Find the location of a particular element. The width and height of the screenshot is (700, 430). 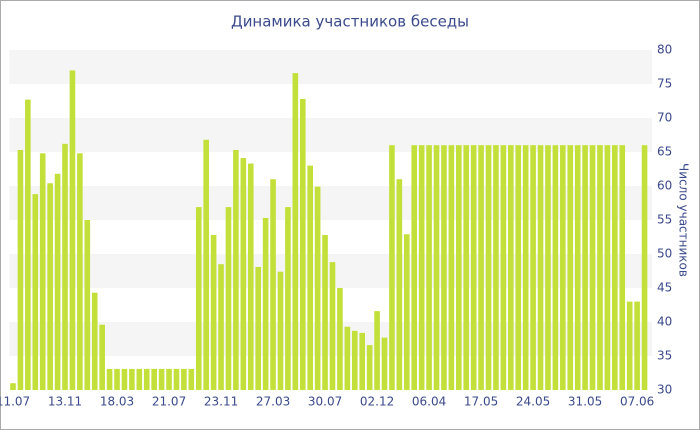

y-tick-label: 50 is located at coordinates (664, 254).